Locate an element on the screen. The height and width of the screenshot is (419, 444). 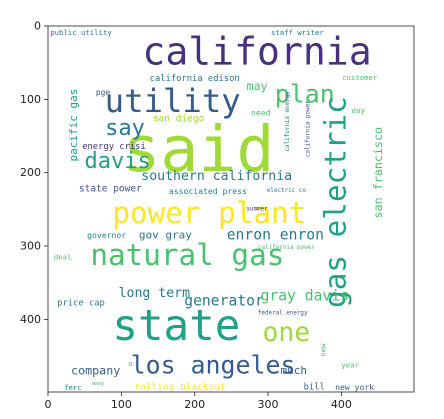
word-customer: customer is located at coordinates (360, 77).